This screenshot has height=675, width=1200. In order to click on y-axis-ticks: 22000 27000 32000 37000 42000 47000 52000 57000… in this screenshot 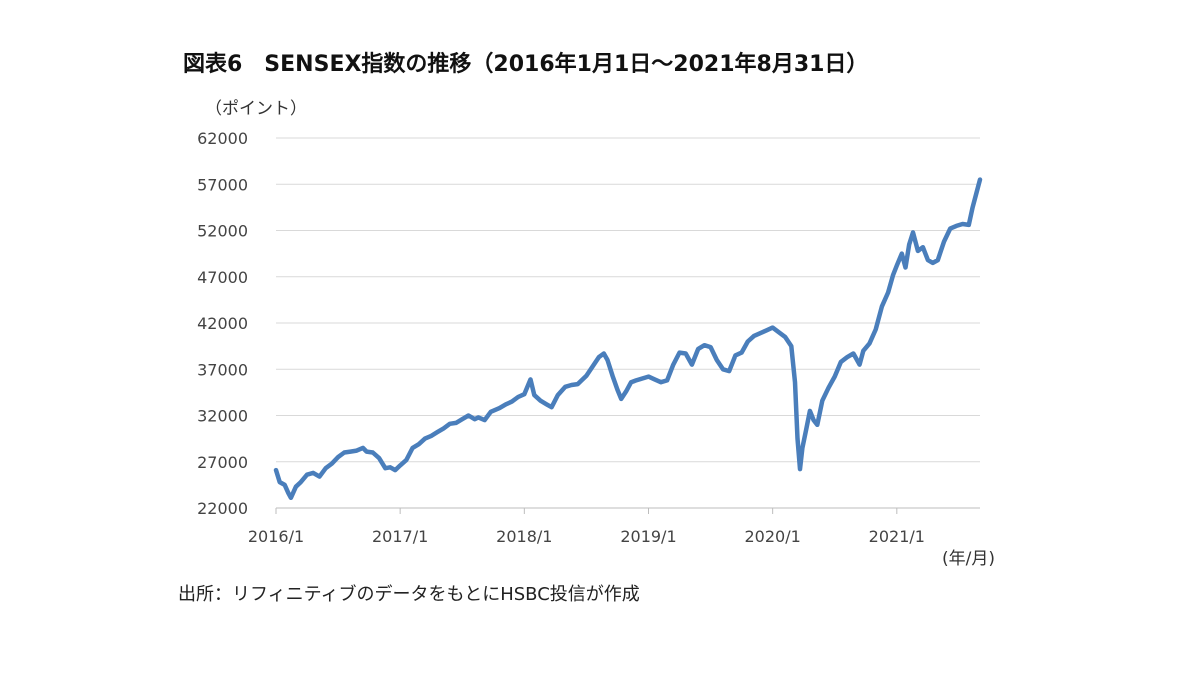, I will do `click(222, 323)`.